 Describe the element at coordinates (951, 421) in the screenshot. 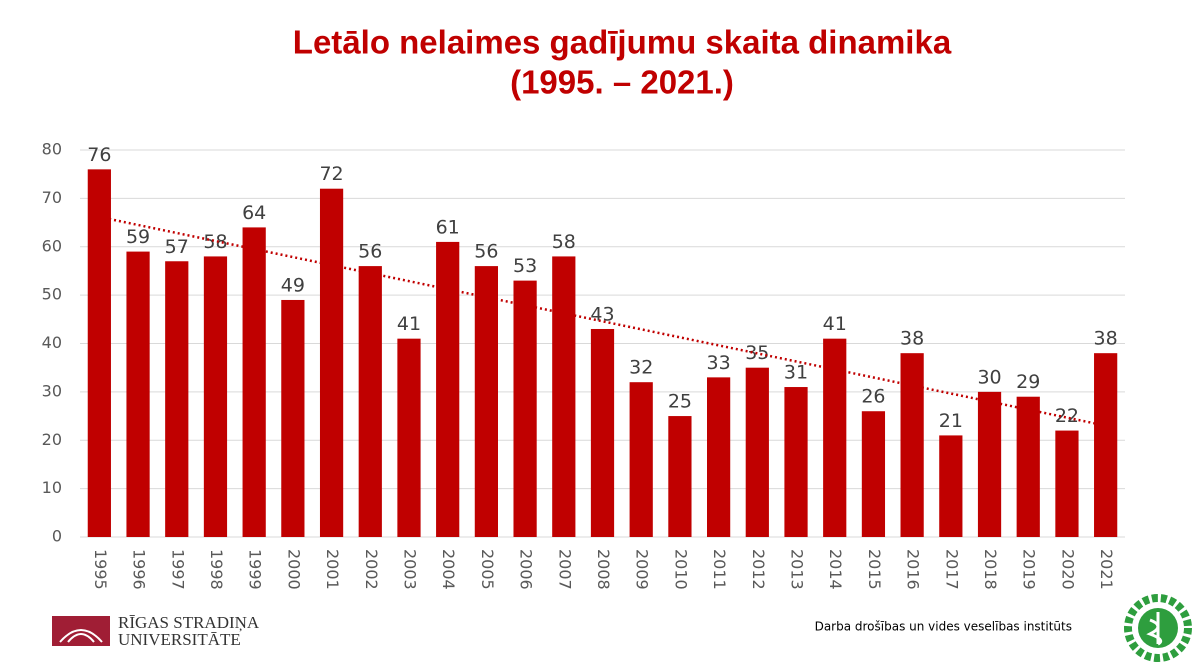

I see `data-label: 21` at that location.